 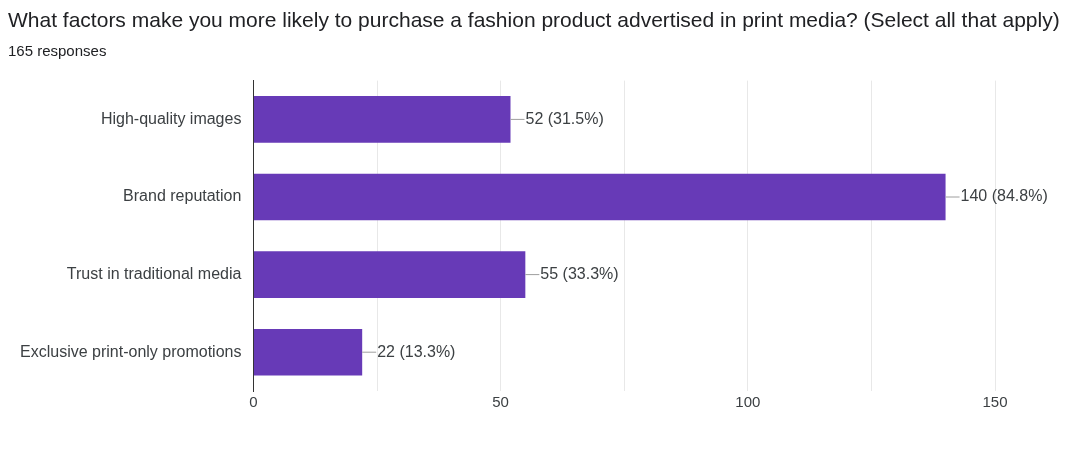 What do you see at coordinates (995, 402) in the screenshot?
I see `x-tick-label: 150` at bounding box center [995, 402].